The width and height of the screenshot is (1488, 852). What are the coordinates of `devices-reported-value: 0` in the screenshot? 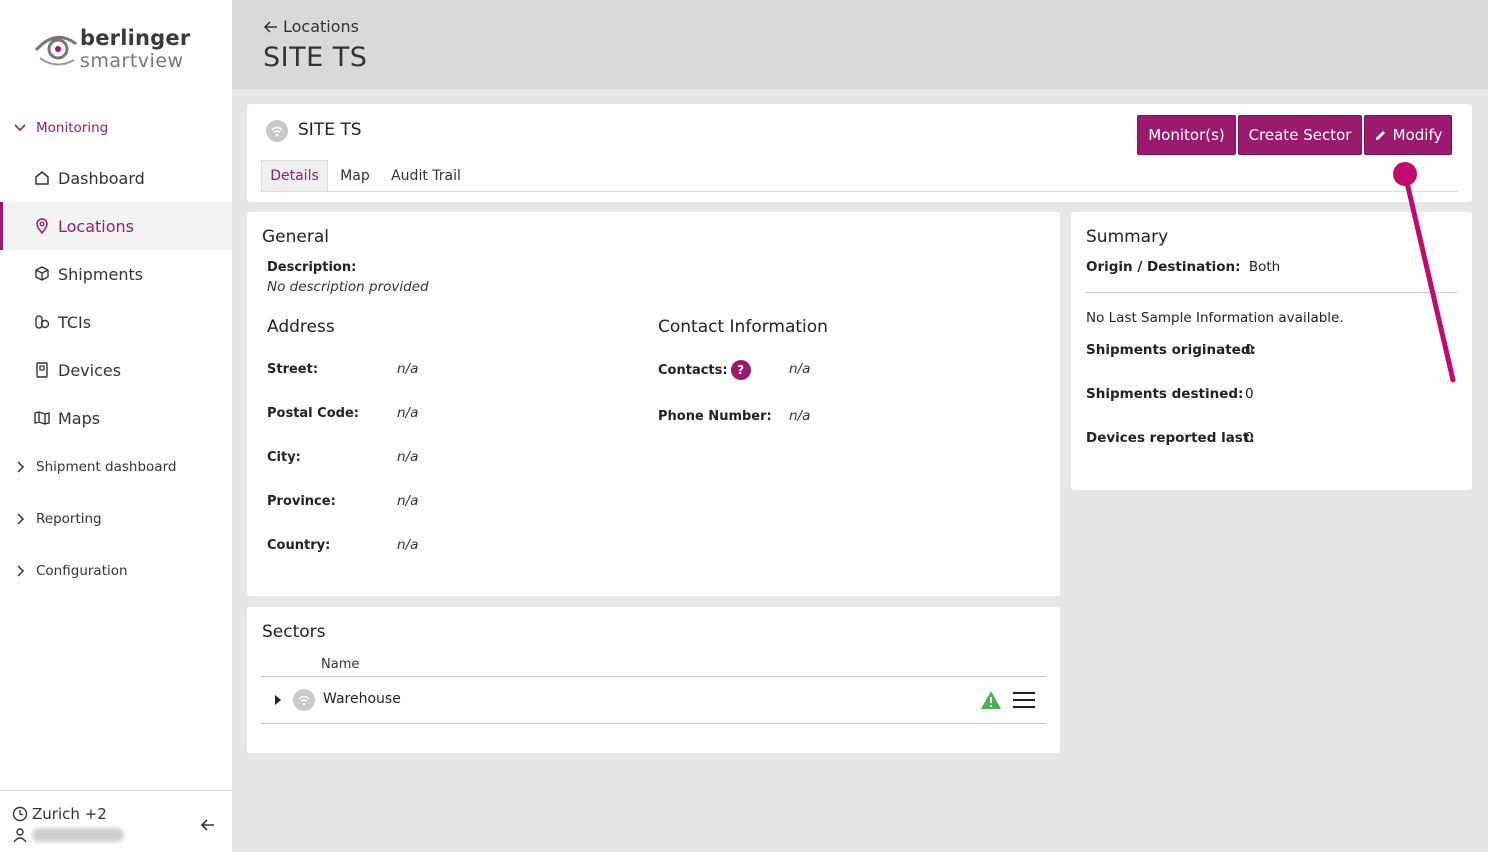 It's located at (1249, 438).